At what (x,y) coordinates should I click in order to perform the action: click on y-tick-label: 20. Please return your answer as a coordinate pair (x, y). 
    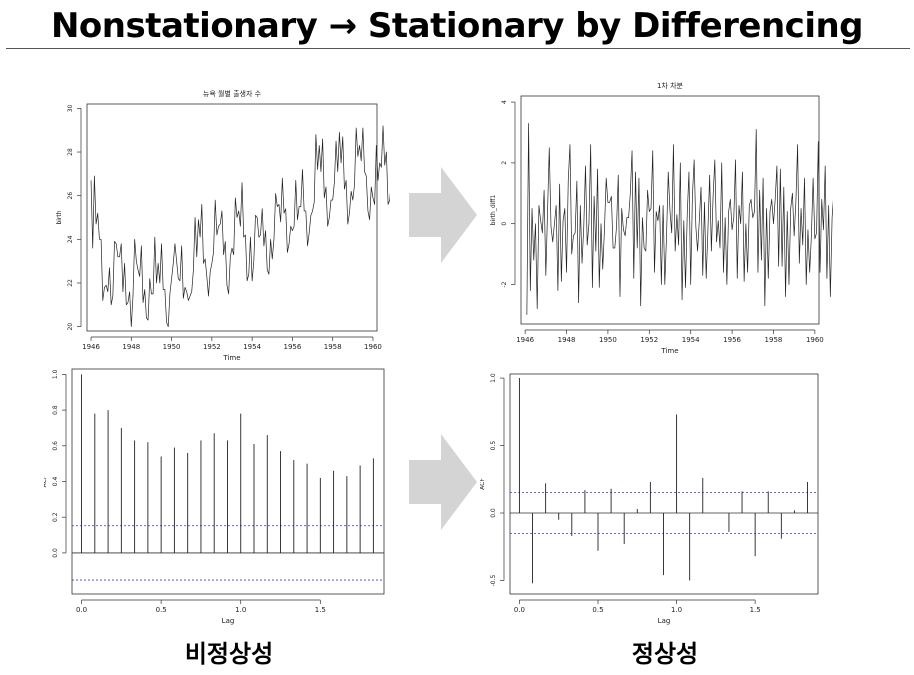
    Looking at the image, I should click on (70, 327).